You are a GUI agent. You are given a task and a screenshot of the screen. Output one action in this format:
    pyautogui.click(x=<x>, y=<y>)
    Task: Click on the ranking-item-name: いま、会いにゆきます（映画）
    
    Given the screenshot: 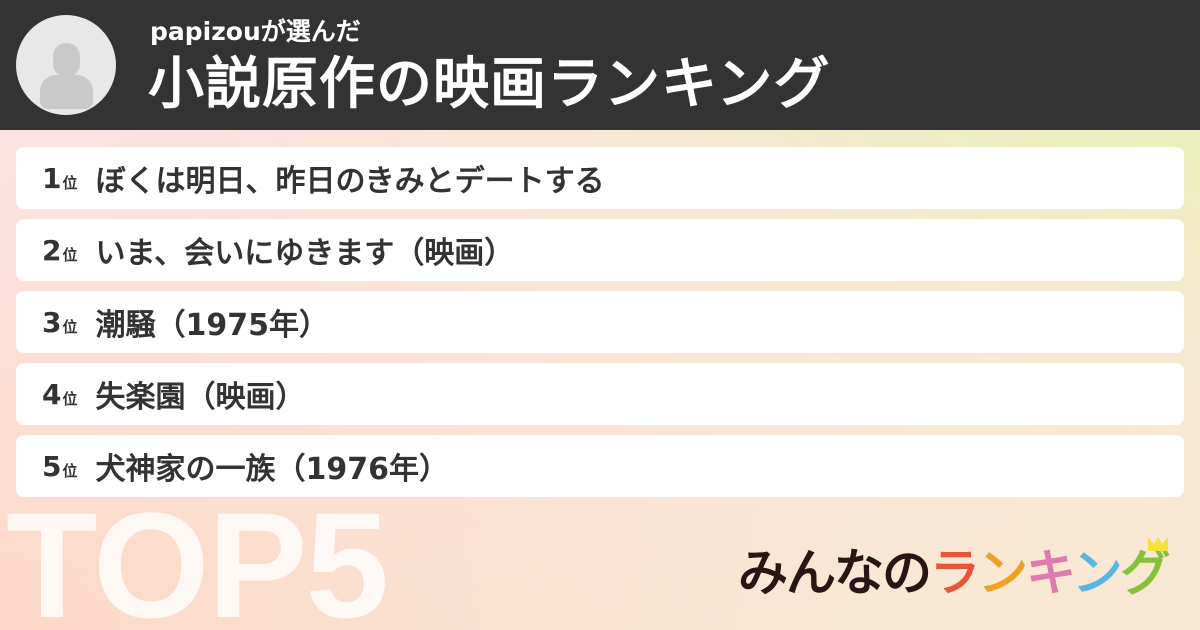 What is the action you would take?
    pyautogui.click(x=305, y=253)
    